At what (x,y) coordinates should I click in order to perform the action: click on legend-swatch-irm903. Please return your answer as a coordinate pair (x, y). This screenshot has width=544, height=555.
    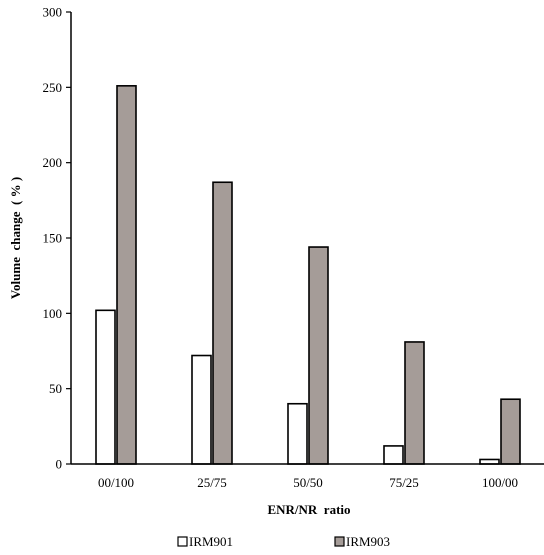
    Looking at the image, I should click on (339, 541).